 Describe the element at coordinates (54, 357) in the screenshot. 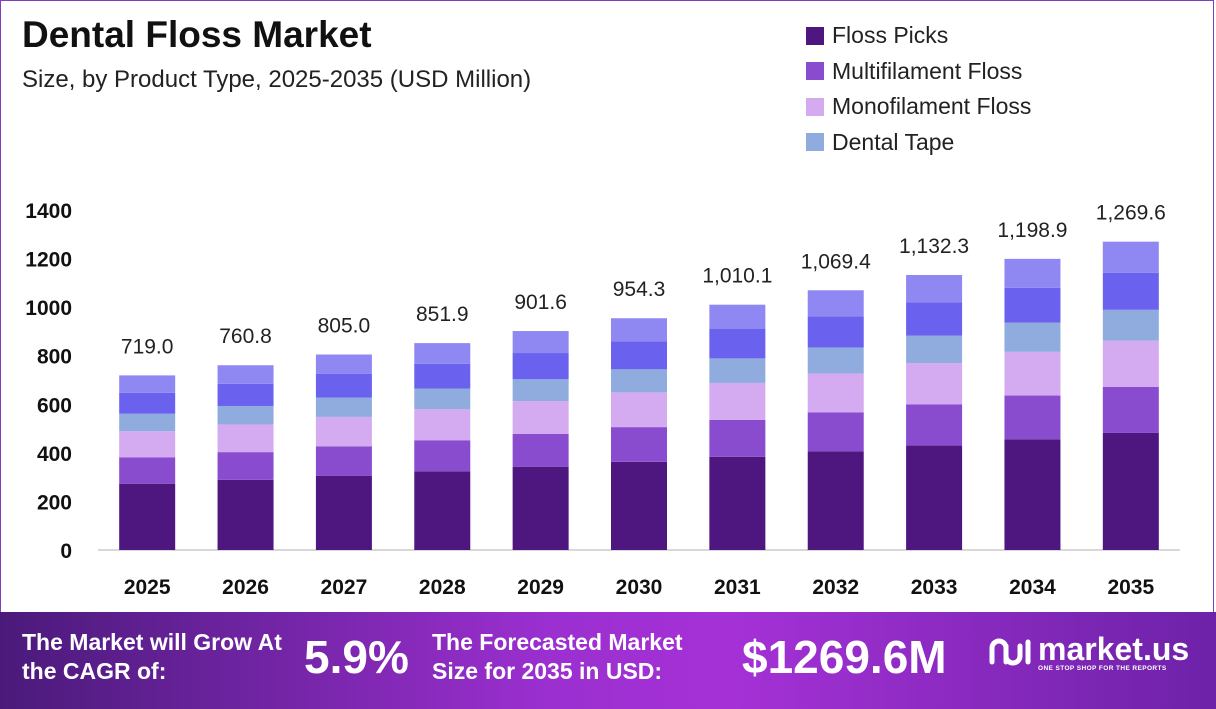

I see `y-tick-label: 800` at that location.